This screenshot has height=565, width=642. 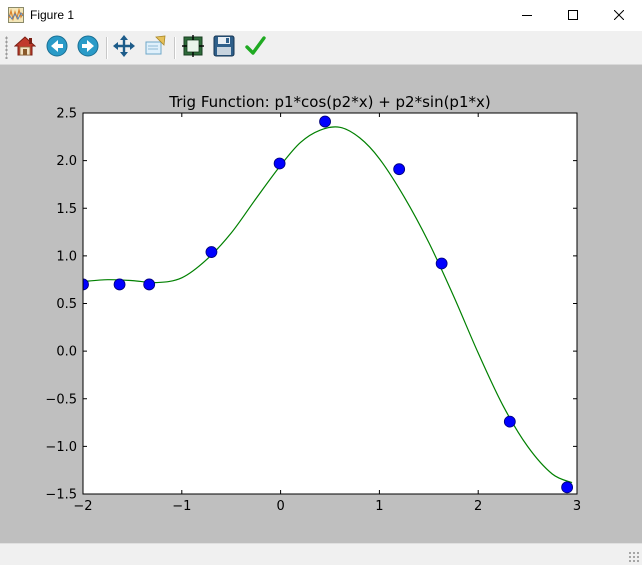 I want to click on home-icon, so click(x=25, y=48).